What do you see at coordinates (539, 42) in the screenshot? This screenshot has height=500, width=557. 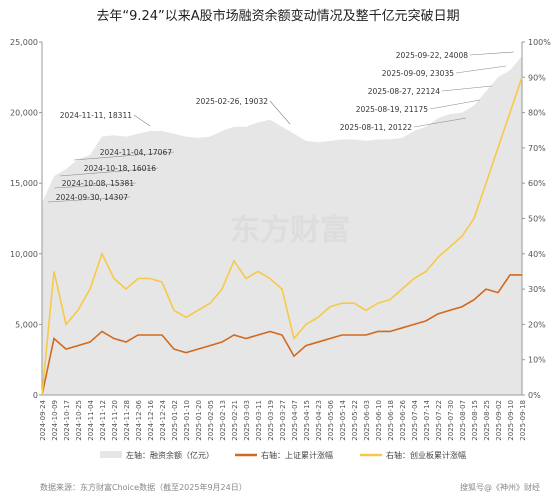 I see `y2-tick-label: 100%` at bounding box center [539, 42].